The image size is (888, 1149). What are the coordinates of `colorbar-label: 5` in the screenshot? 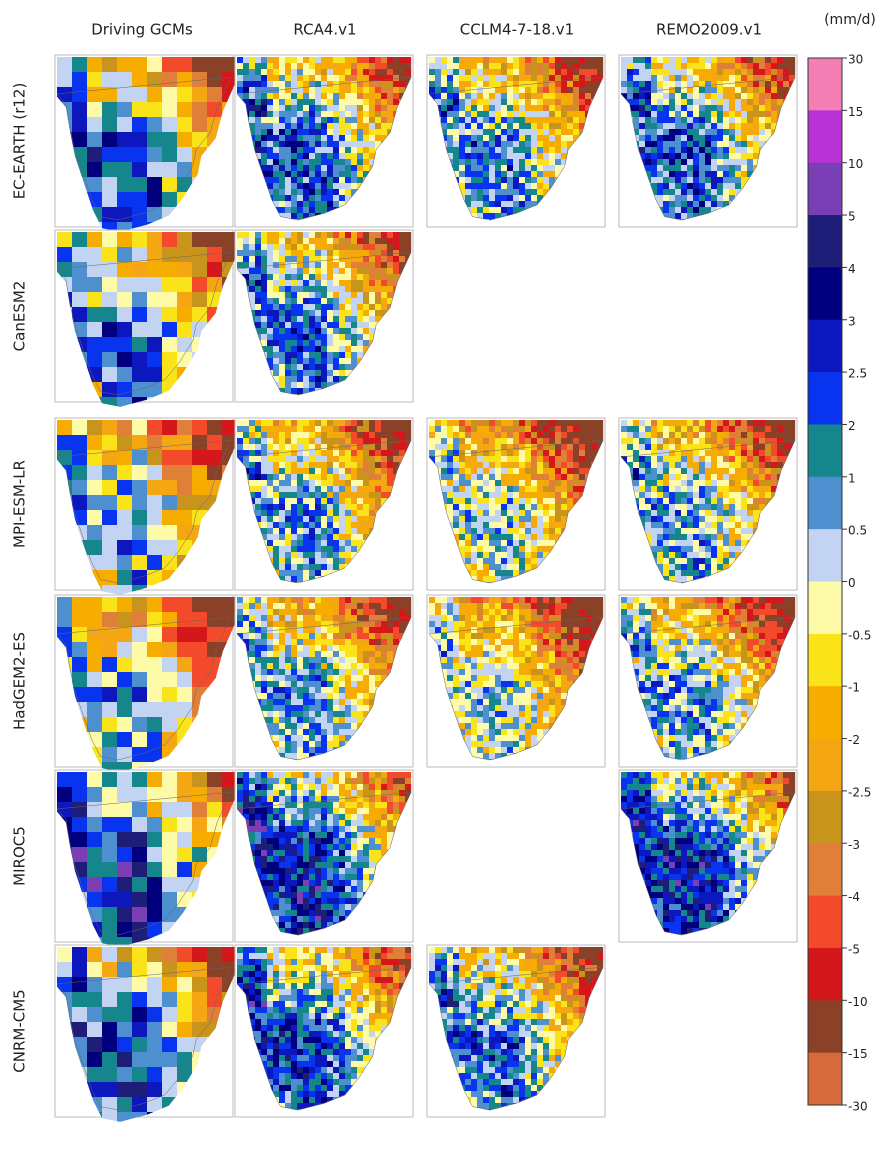 It's located at (852, 217).